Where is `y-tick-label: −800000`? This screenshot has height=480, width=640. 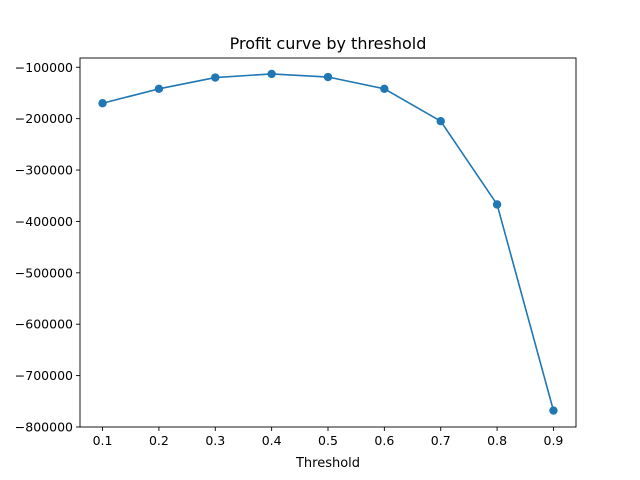 y-tick-label: −800000 is located at coordinates (44, 427).